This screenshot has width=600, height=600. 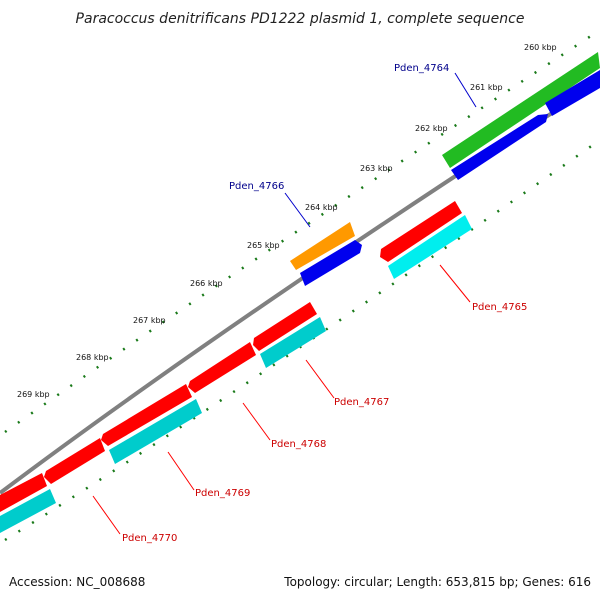 I want to click on feature-pden-4764-cds, so click(x=499, y=147).